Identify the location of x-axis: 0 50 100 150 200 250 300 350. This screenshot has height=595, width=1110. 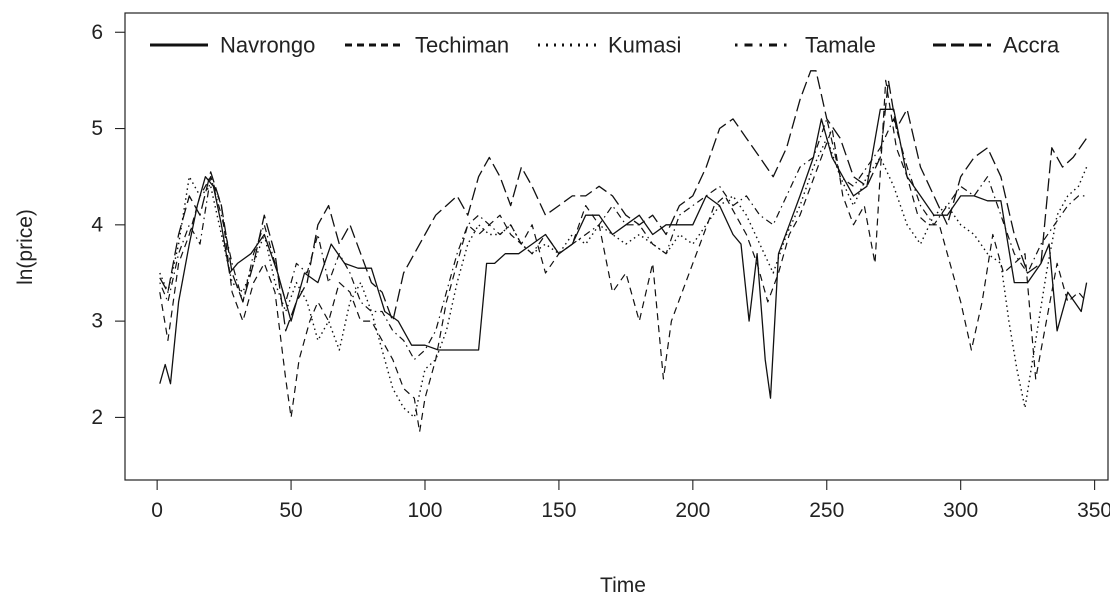
(630, 500).